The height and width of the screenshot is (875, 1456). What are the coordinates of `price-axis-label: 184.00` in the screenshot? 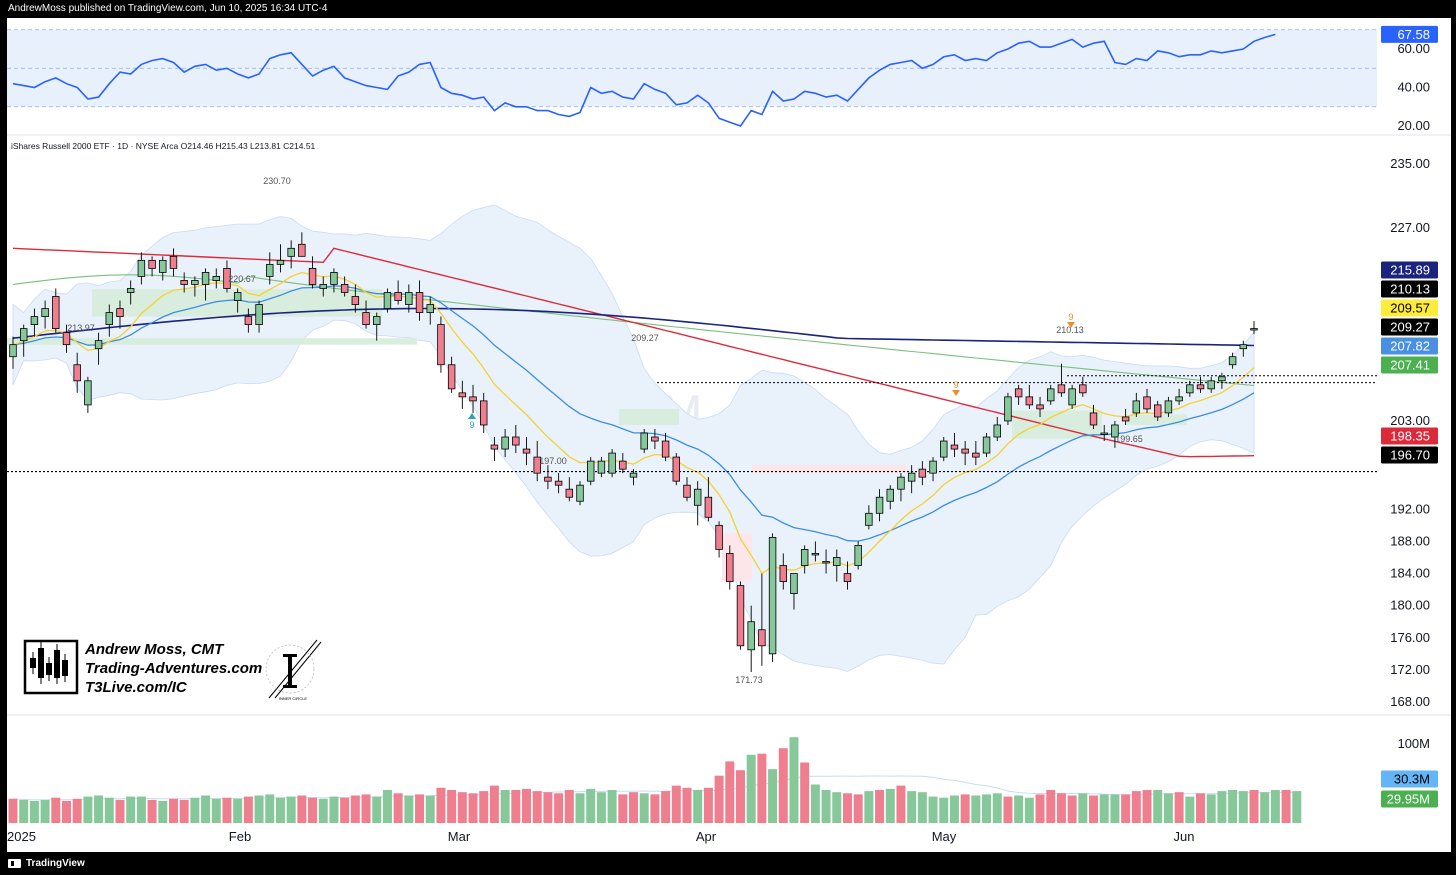 It's located at (1410, 573).